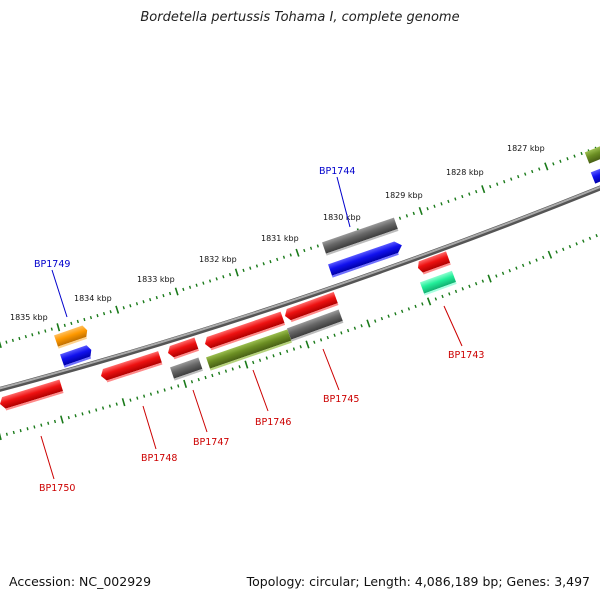 Image resolution: width=600 pixels, height=600 pixels. I want to click on ruler-label-1834: 1834 kbp, so click(93, 298).